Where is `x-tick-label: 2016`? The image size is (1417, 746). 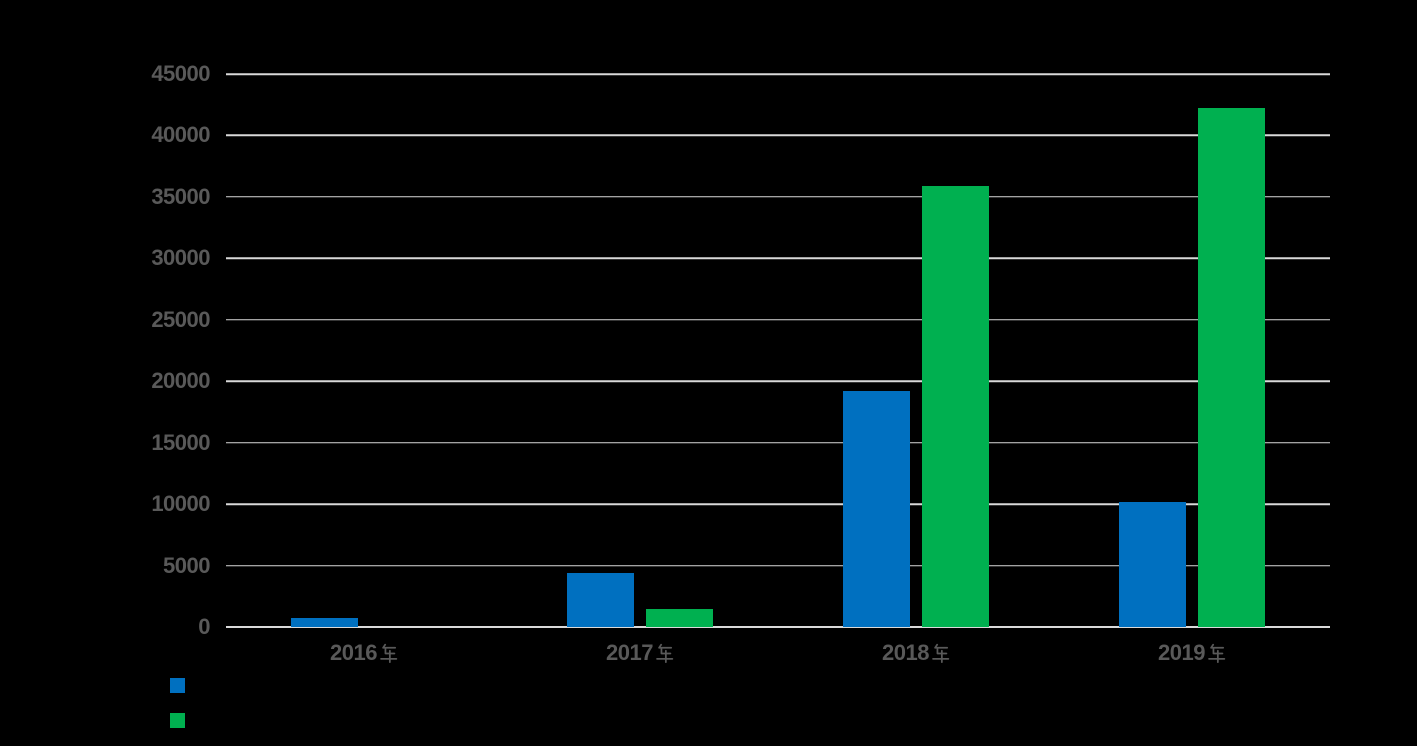 x-tick-label: 2016 is located at coordinates (364, 653).